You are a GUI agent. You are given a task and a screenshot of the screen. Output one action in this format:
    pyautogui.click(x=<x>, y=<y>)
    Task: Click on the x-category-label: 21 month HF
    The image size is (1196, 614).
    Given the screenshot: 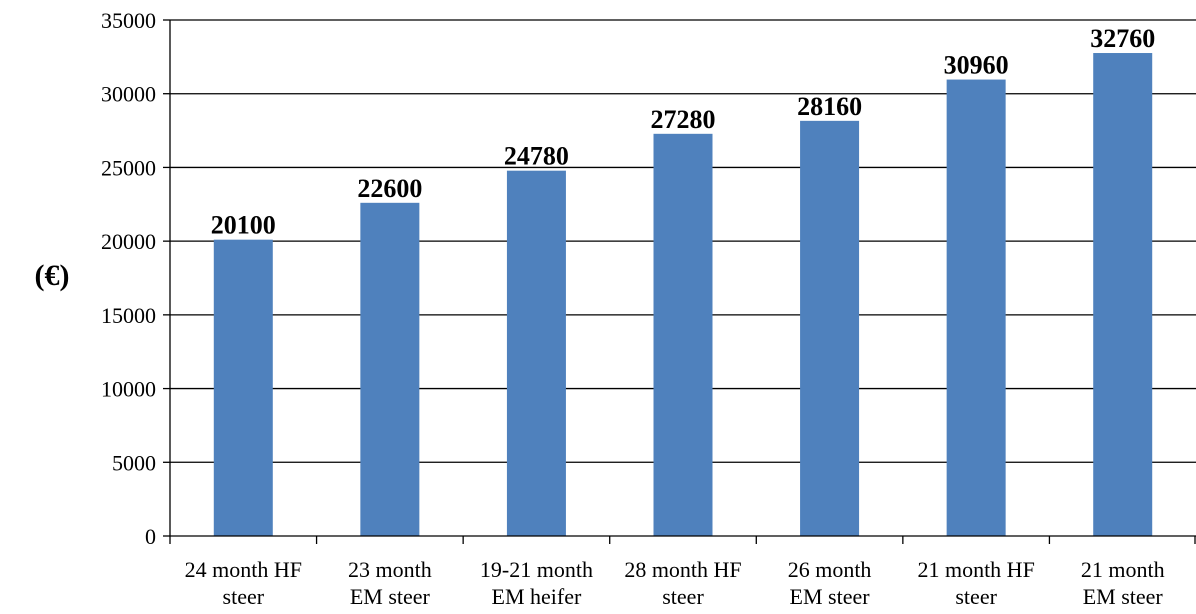 What is the action you would take?
    pyautogui.click(x=975, y=569)
    